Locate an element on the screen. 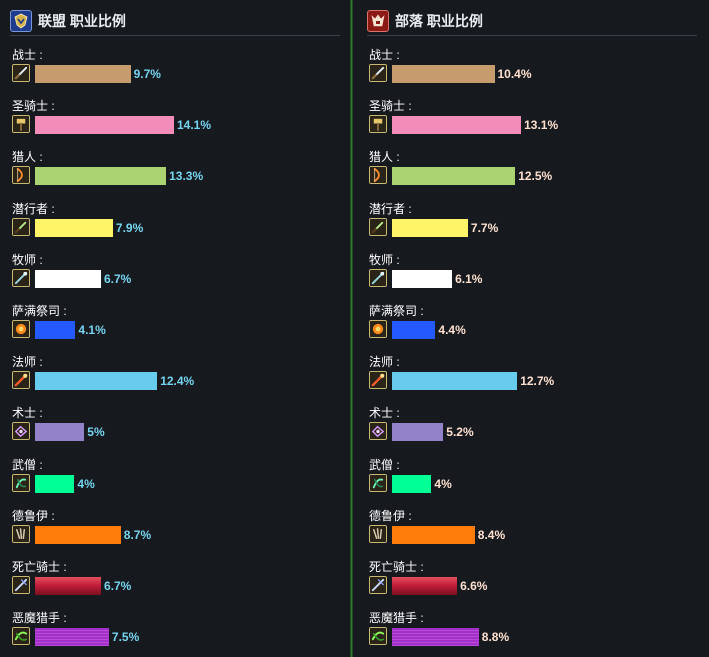  data-label: 8.8% is located at coordinates (495, 637).